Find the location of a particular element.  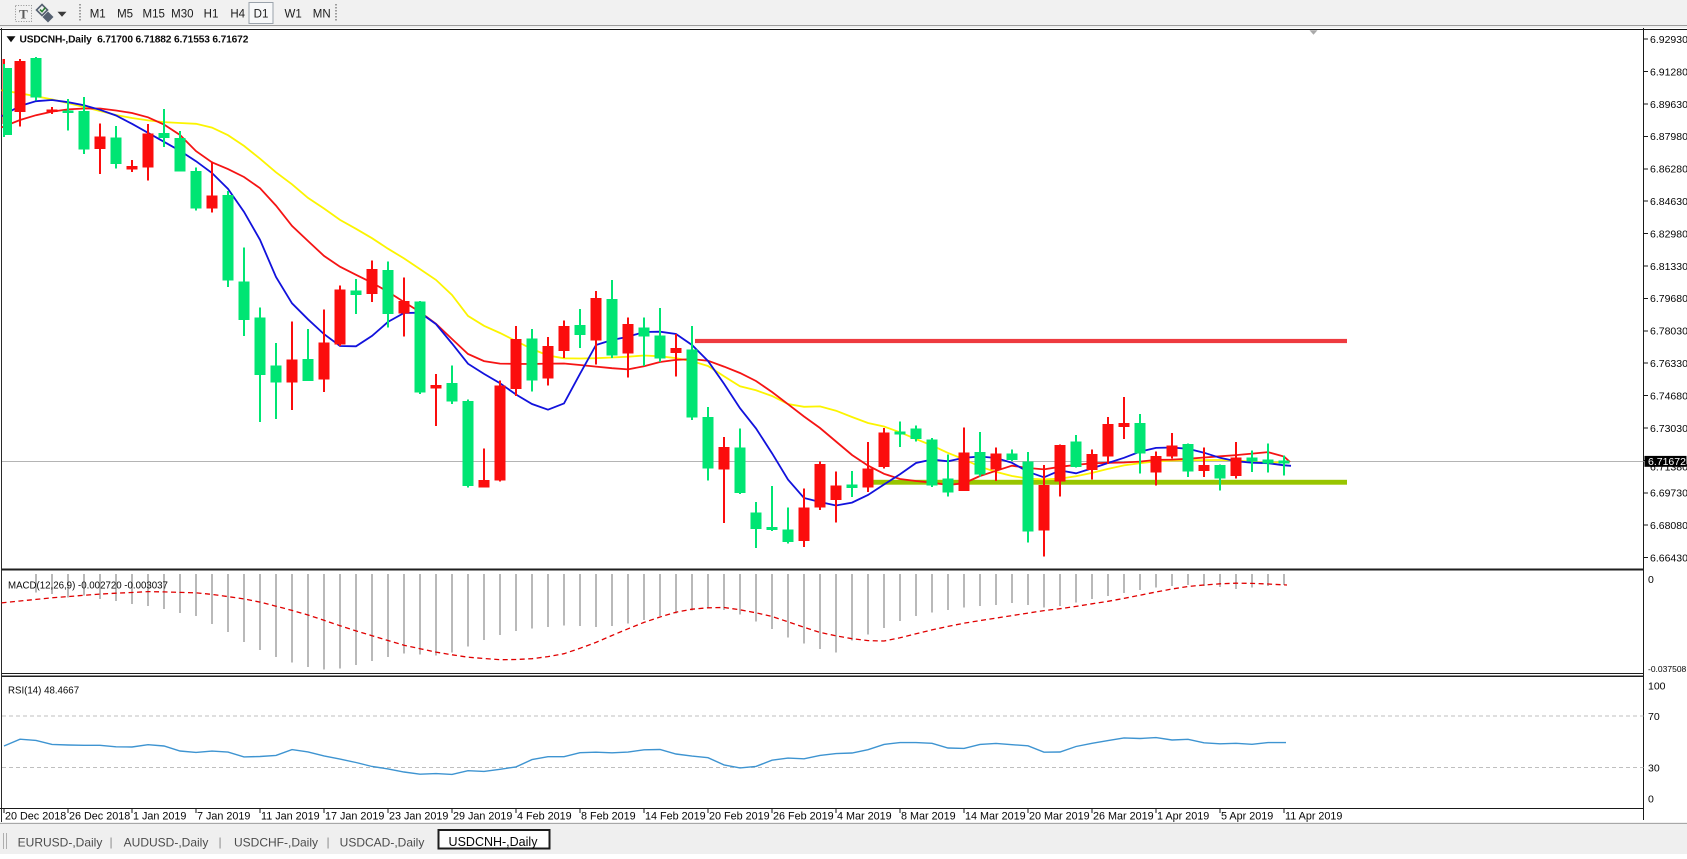

svg-text: 6.92930 is located at coordinates (1668, 40).